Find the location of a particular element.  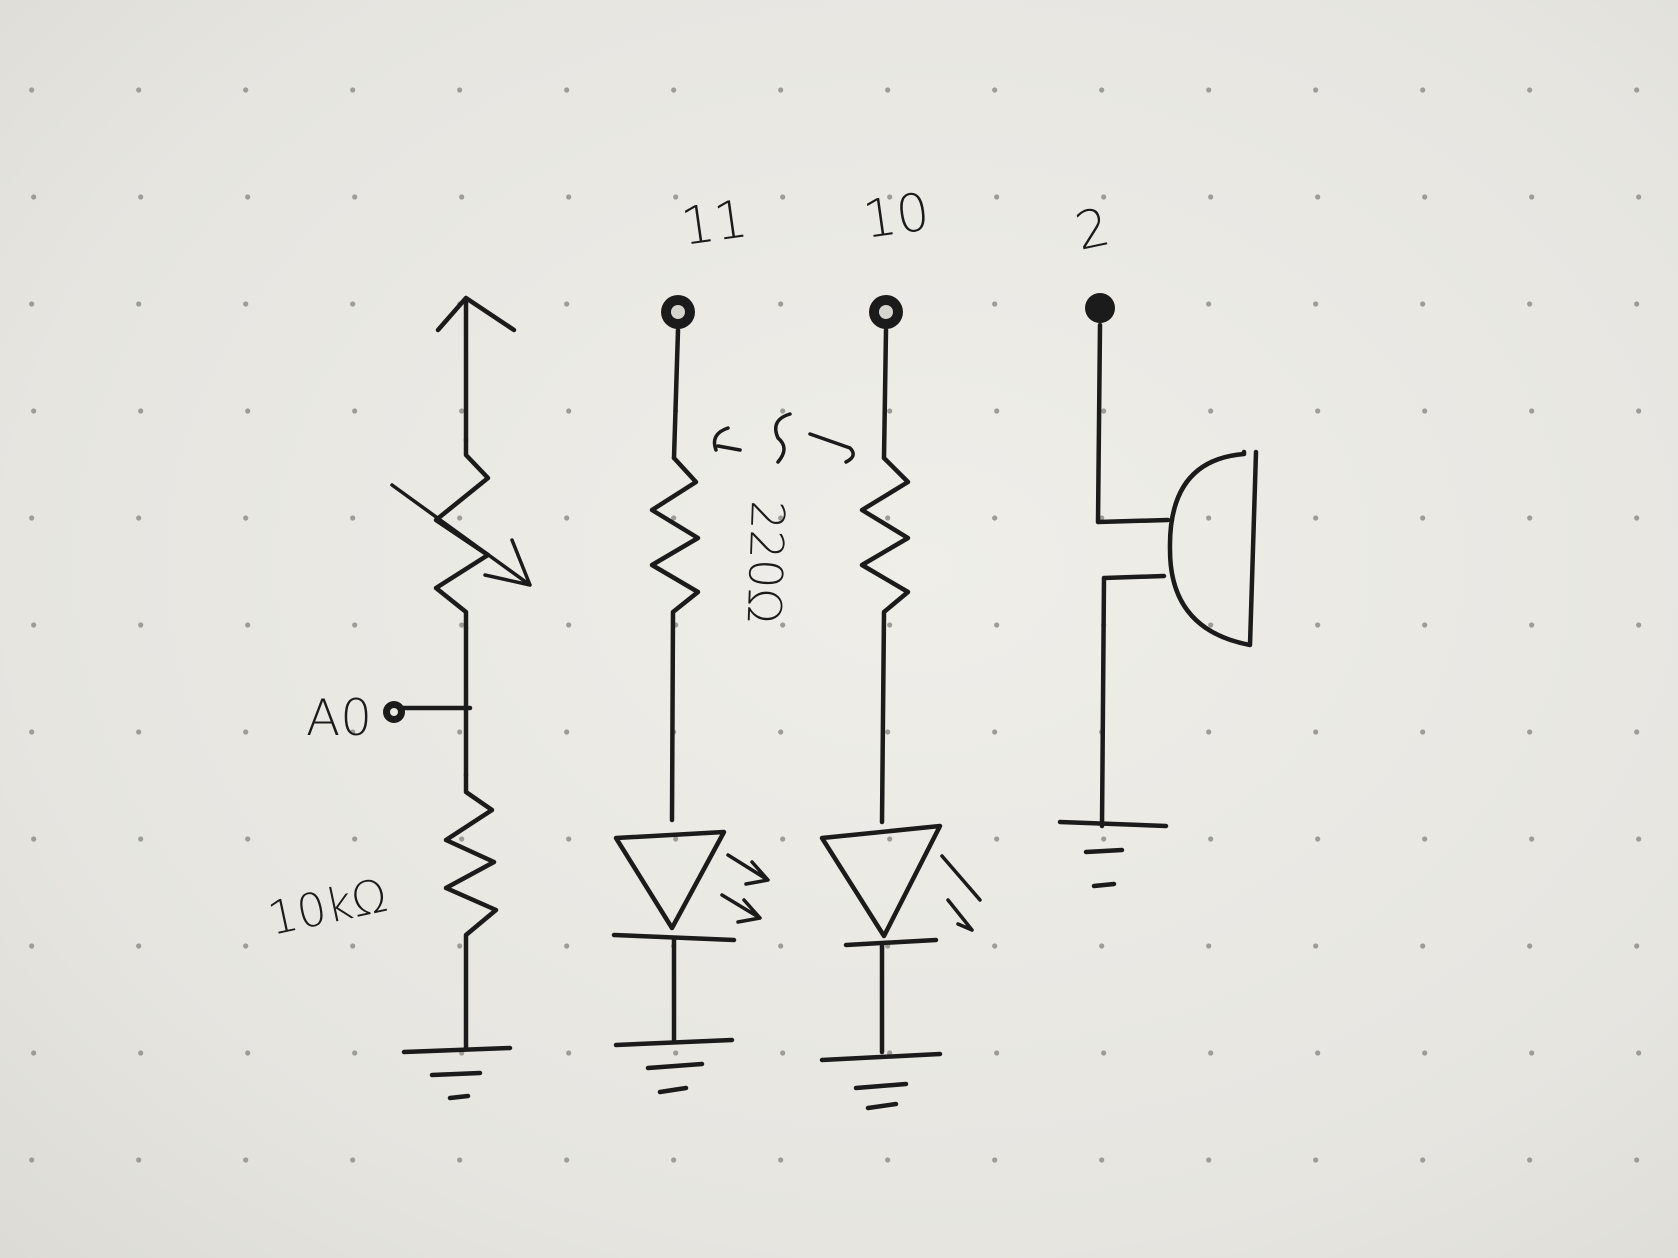

resistor-220-callout: 220Ω is located at coordinates (783, 518).